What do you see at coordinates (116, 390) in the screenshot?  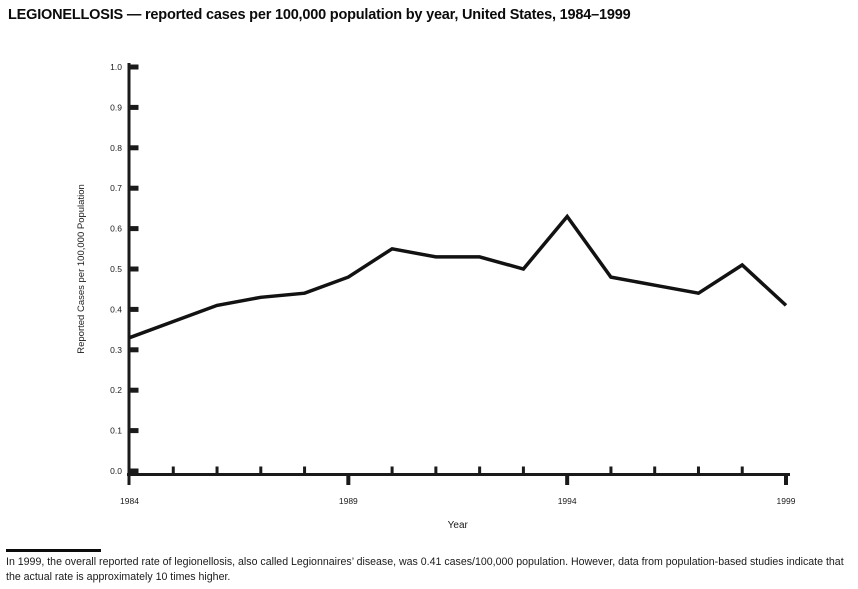 I see `y-tick-label: 0.2` at bounding box center [116, 390].